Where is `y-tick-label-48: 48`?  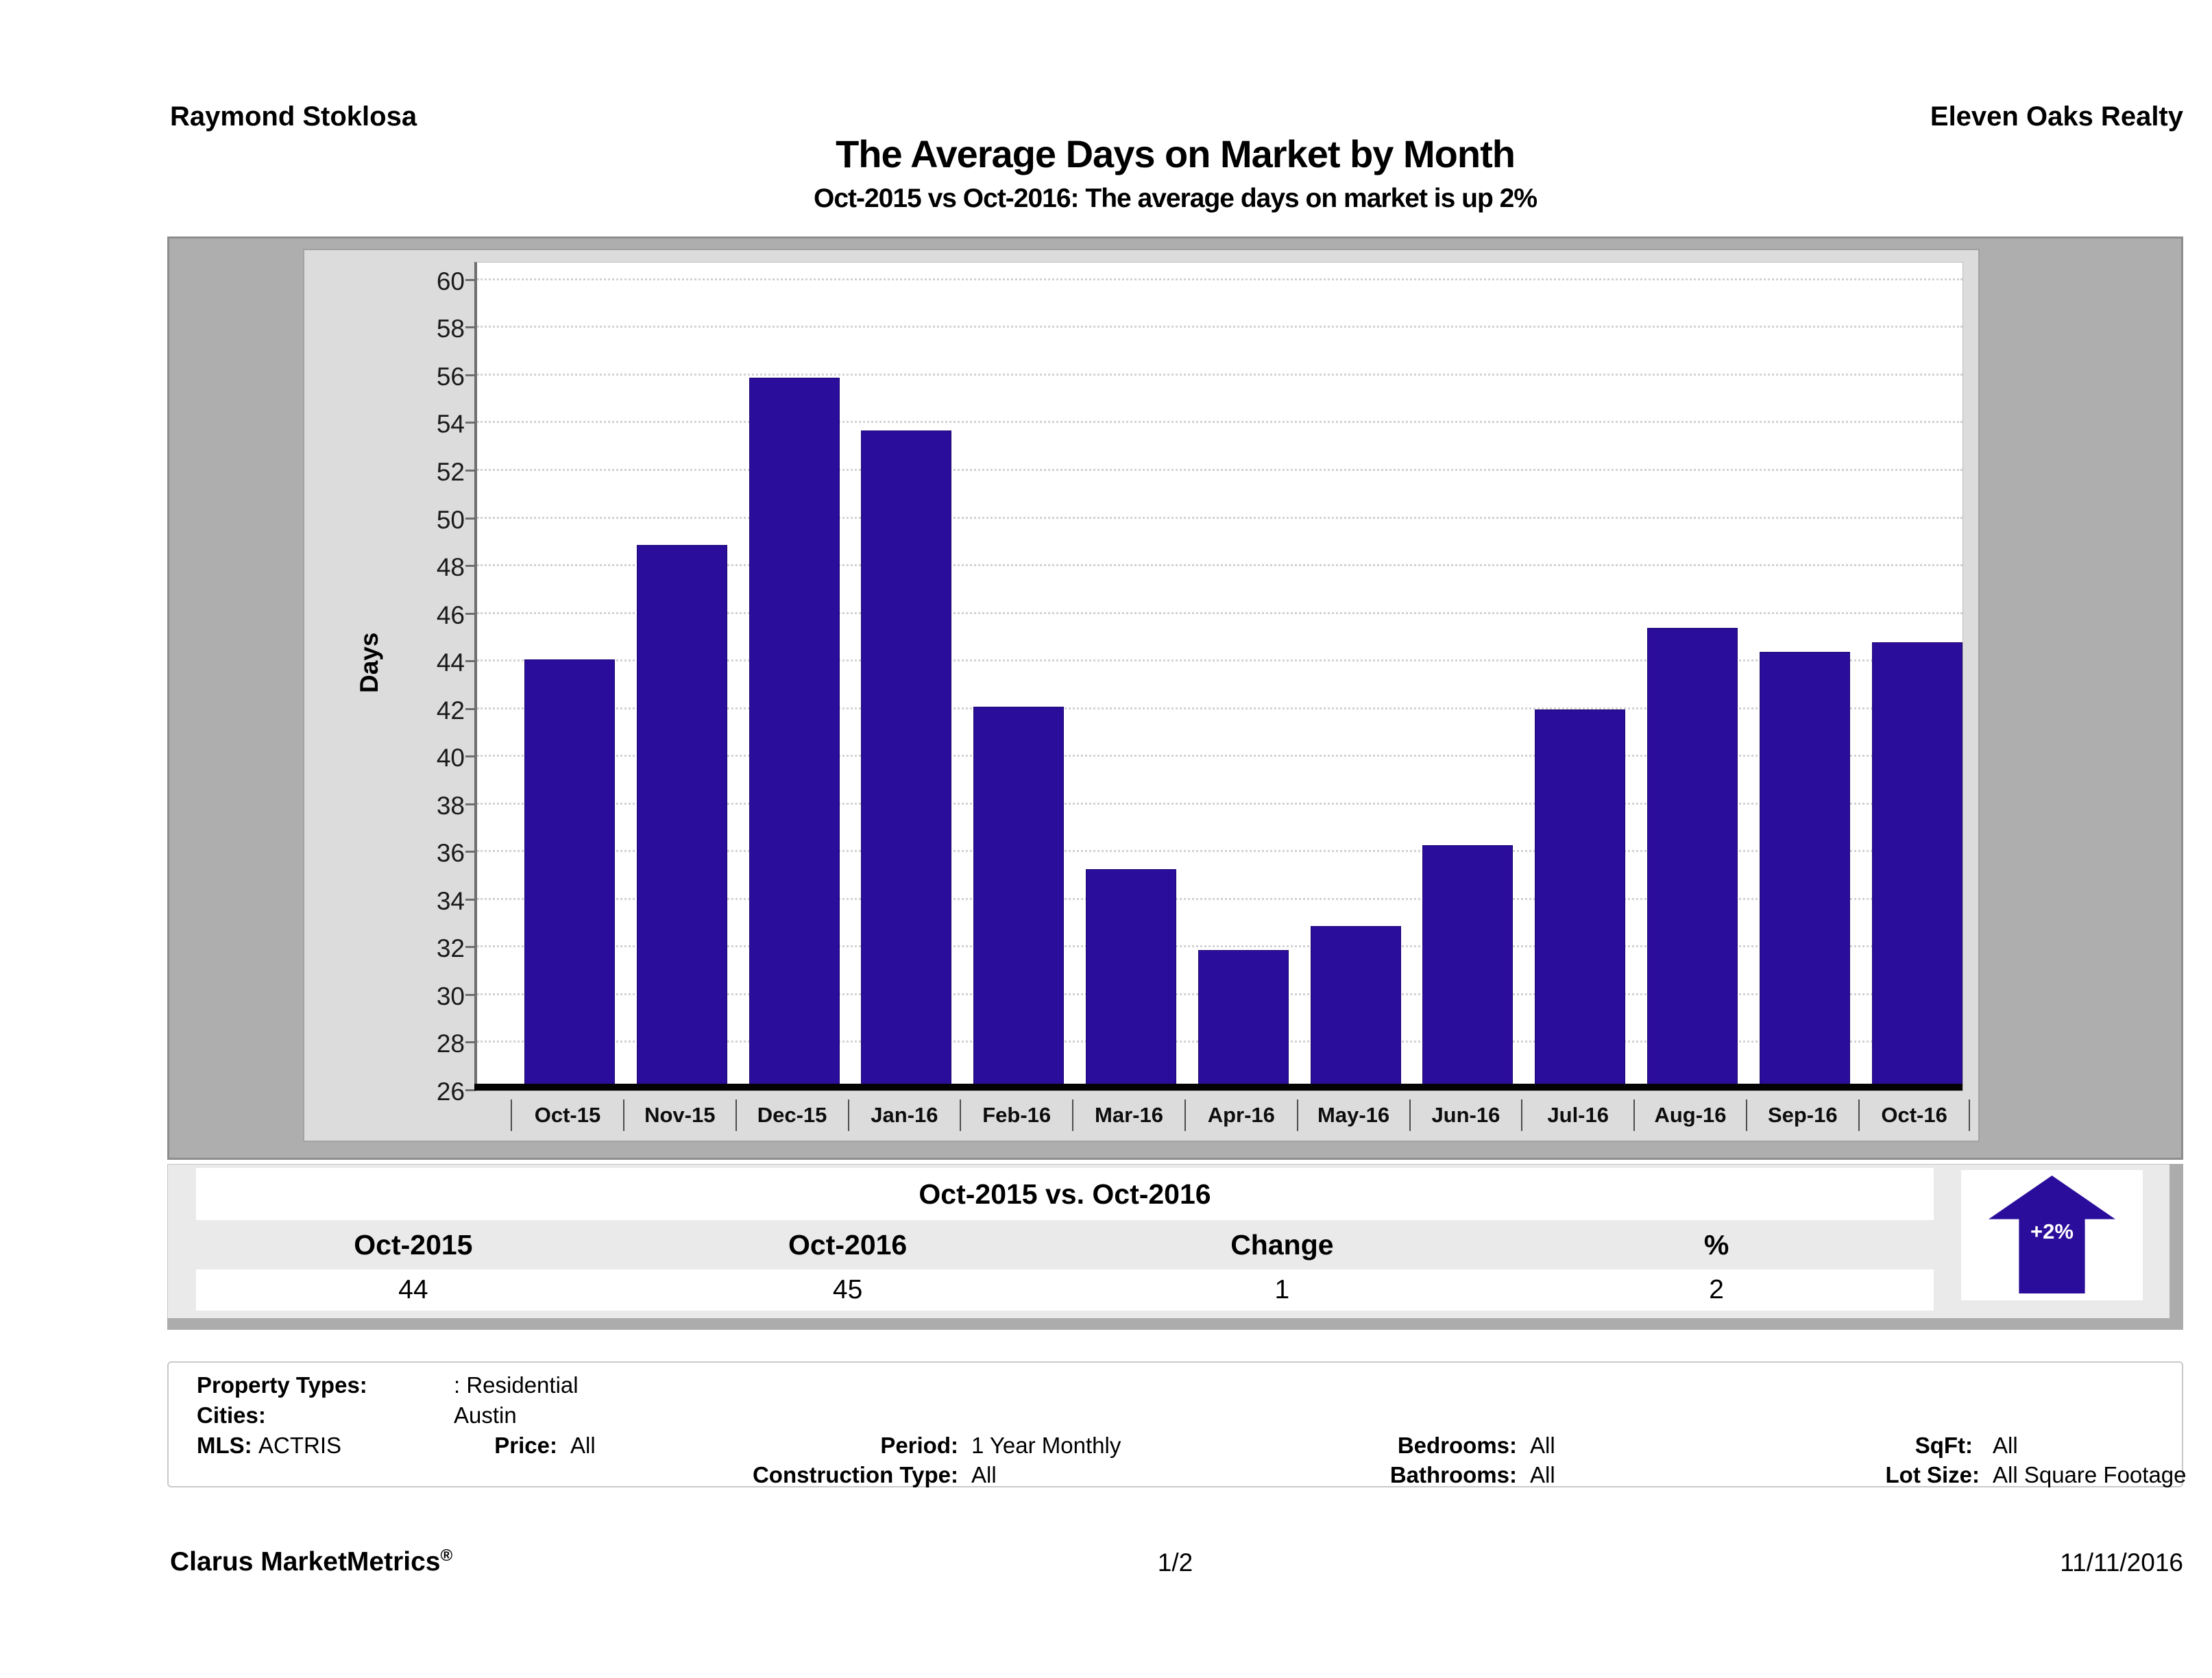 y-tick-label-48: 48 is located at coordinates (450, 567).